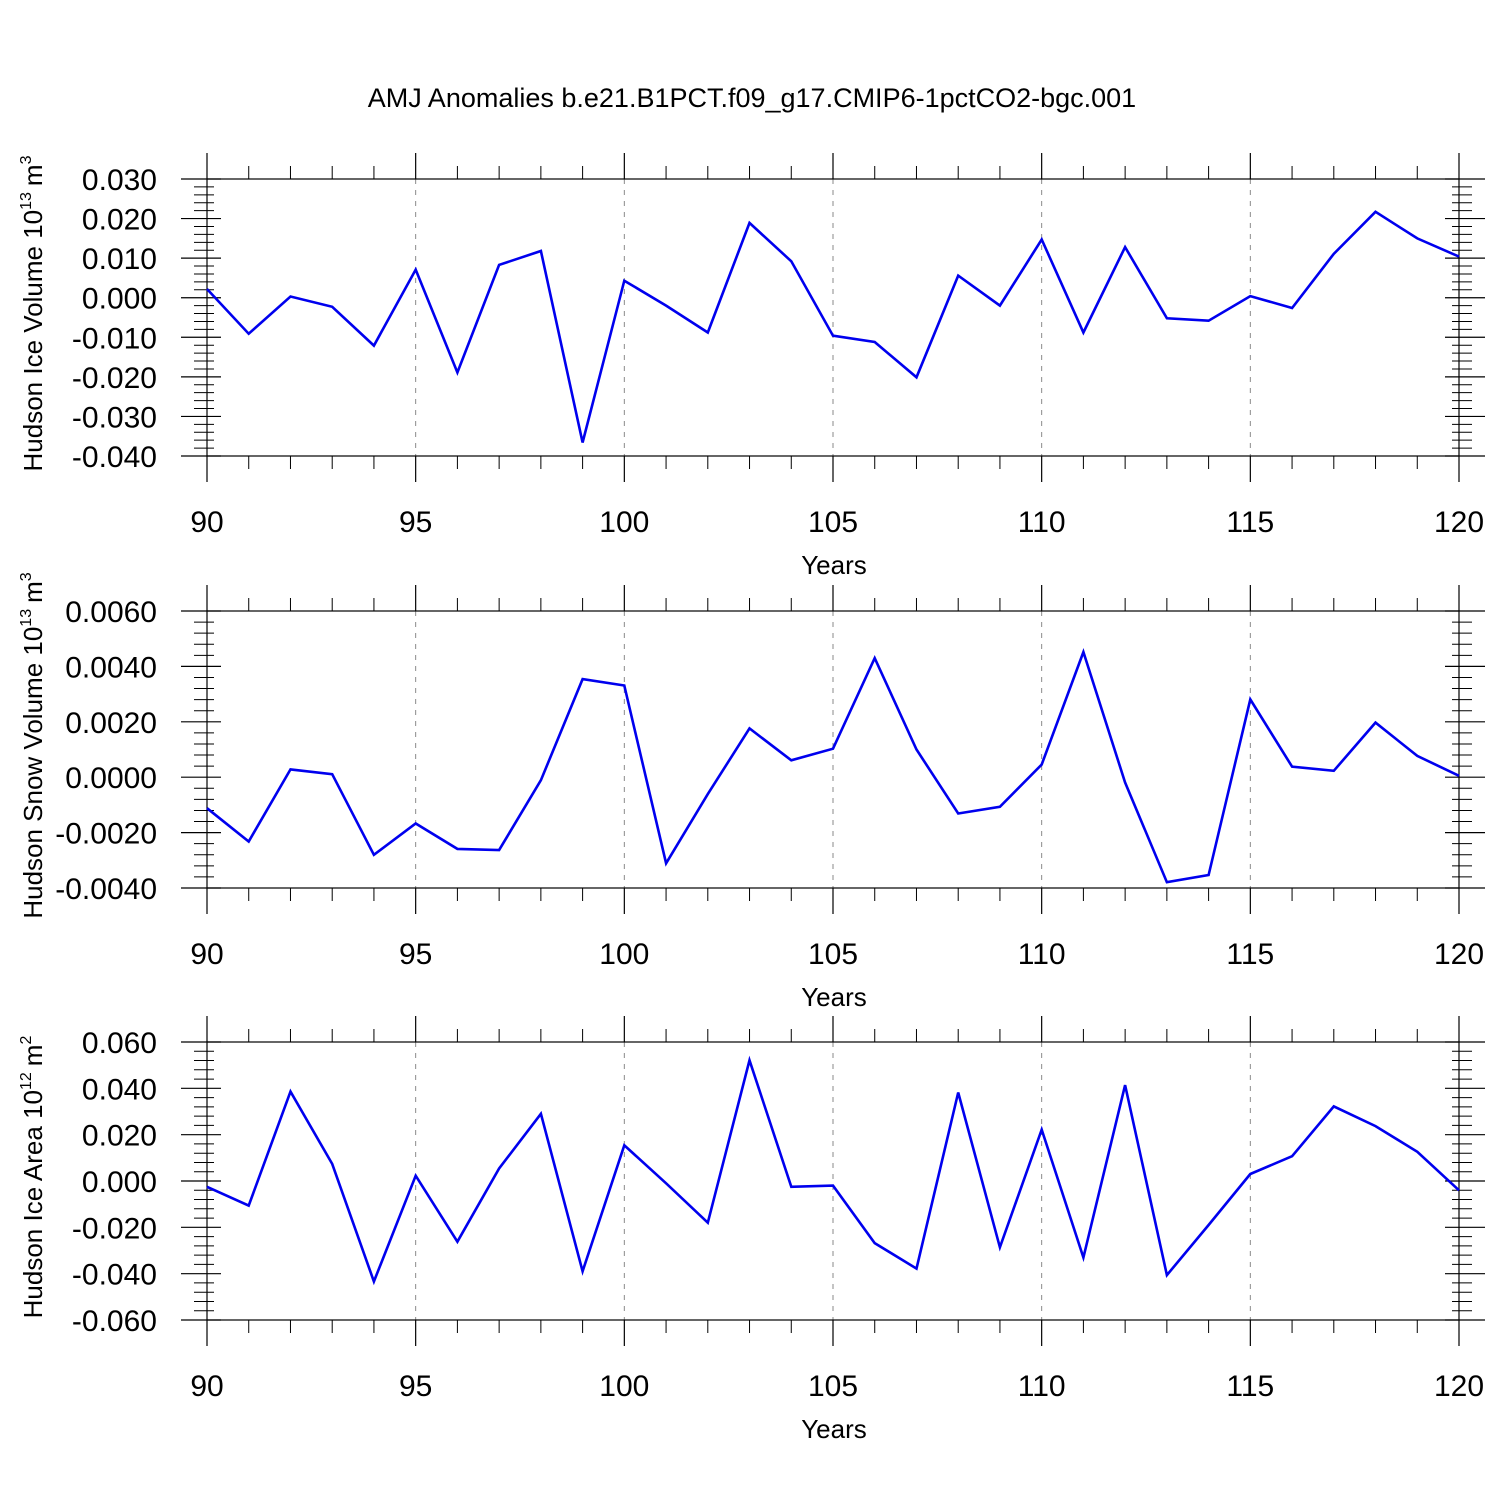 The width and height of the screenshot is (1500, 1500). Describe the element at coordinates (114, 338) in the screenshot. I see `panel-1-y-tick-label: -0.010` at that location.